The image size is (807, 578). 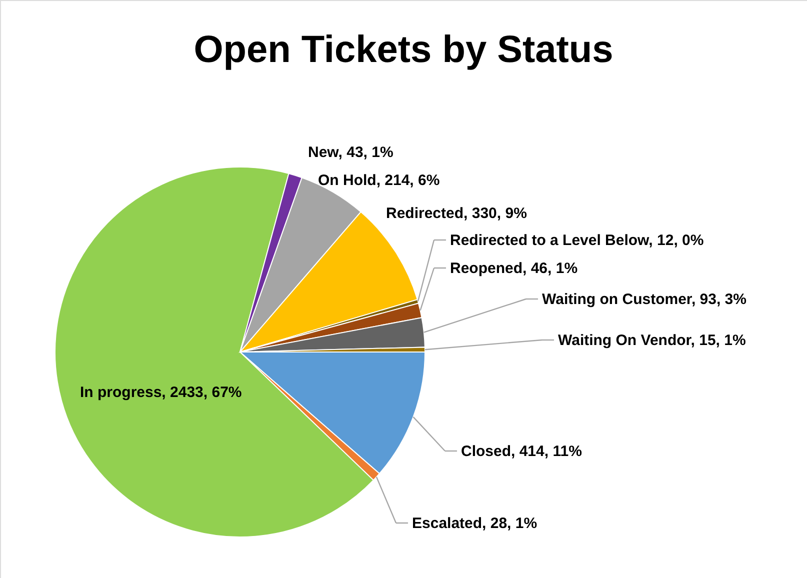 I want to click on slice-label: Redirected to a Level Below, 12, 0%, so click(x=577, y=240).